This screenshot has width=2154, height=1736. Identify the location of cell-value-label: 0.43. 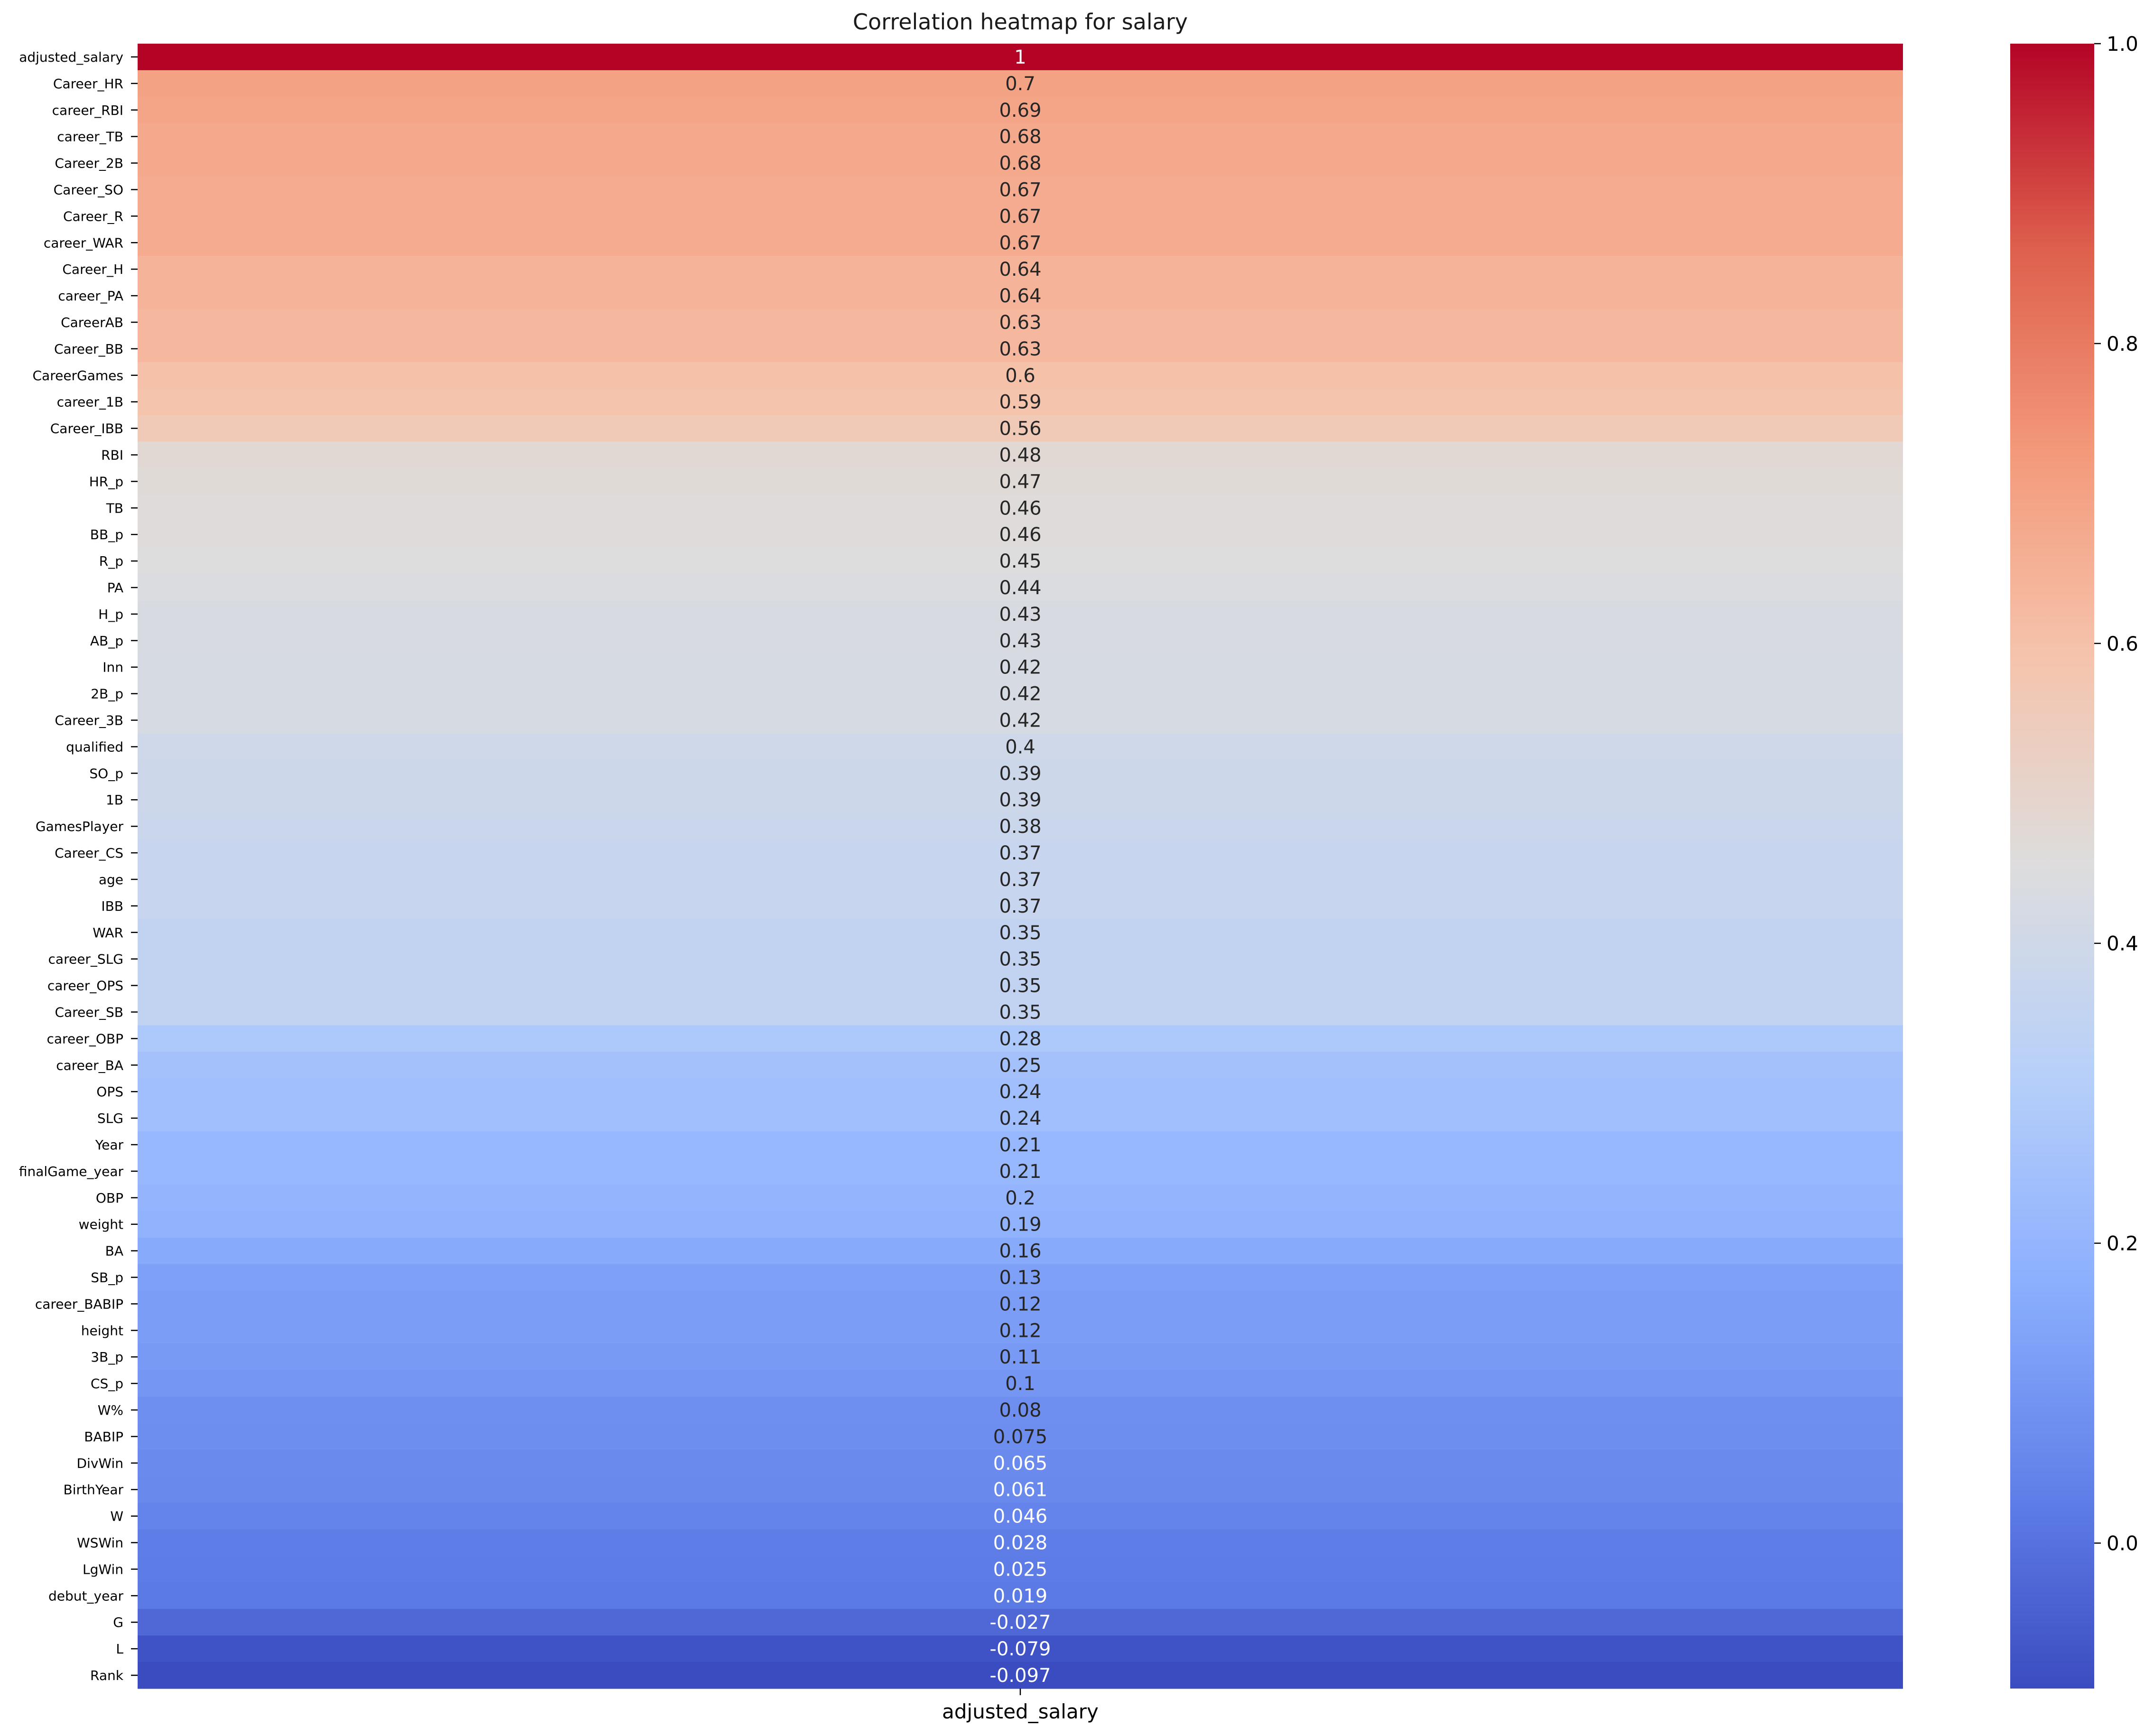
(1020, 614).